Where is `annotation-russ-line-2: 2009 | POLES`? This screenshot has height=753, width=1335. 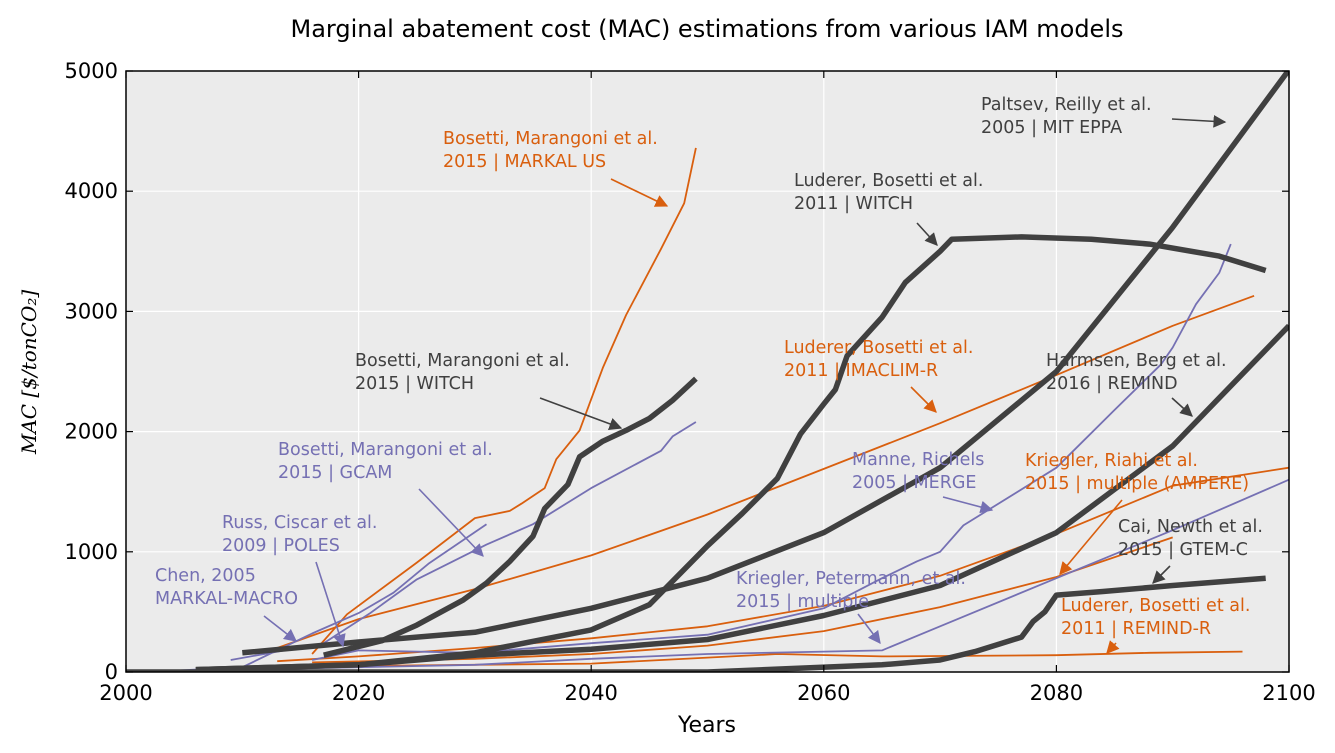
annotation-russ-line-2: 2009 | POLES is located at coordinates (281, 546).